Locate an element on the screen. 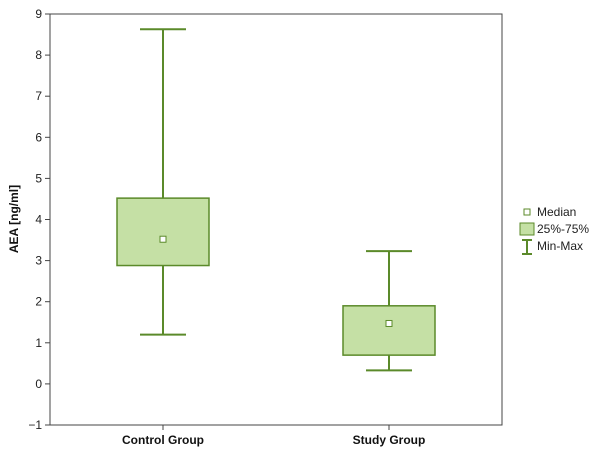 Image resolution: width=606 pixels, height=455 pixels. legend-item: Median is located at coordinates (549, 212).